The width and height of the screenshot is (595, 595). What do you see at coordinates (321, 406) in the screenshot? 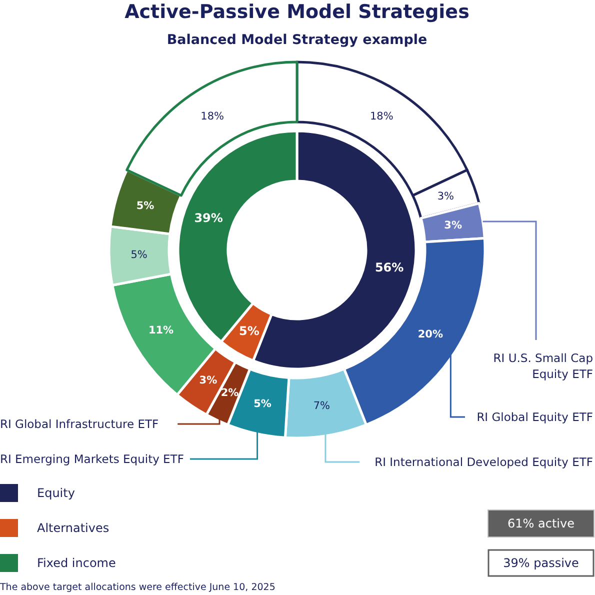
I see `data-label: 7%` at bounding box center [321, 406].